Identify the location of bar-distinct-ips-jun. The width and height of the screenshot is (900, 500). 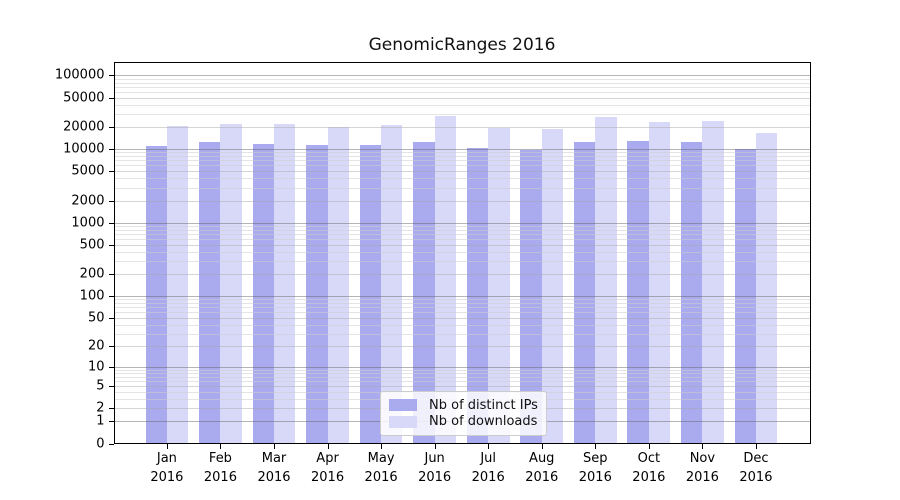
(424, 292).